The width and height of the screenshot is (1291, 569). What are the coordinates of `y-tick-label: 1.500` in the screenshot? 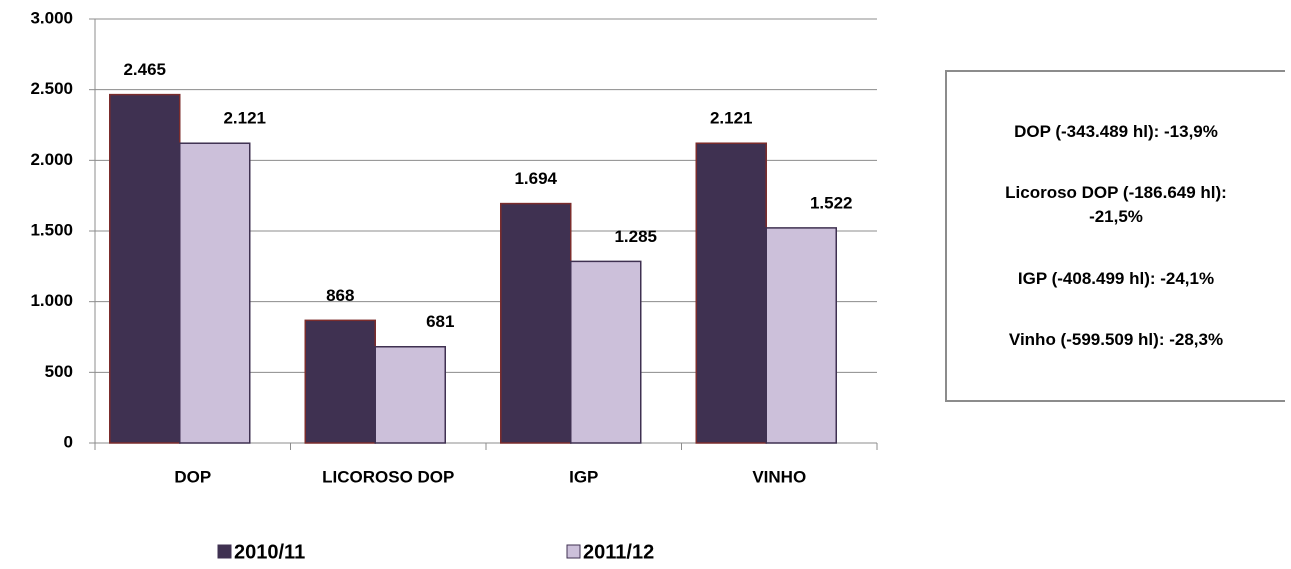 It's located at (51, 229).